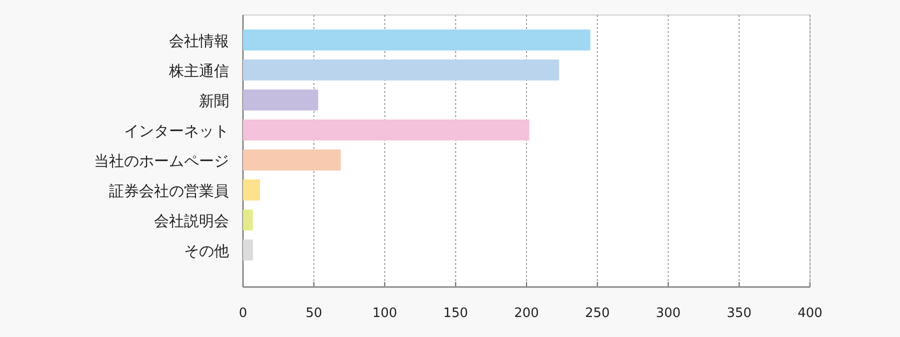 This screenshot has height=337, width=900. Describe the element at coordinates (191, 221) in the screenshot. I see `y-tick-label: 会社説明会` at that location.